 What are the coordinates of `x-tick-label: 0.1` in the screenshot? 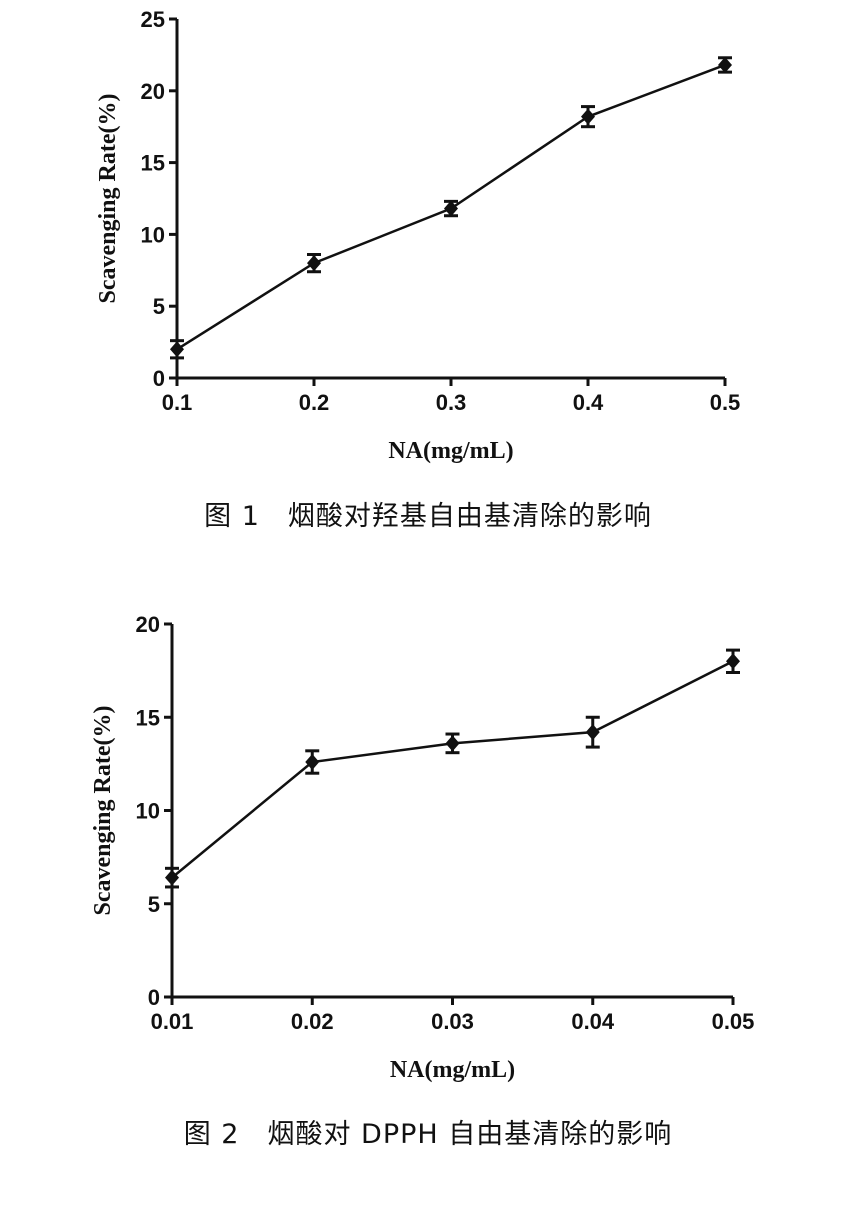 It's located at (177, 402).